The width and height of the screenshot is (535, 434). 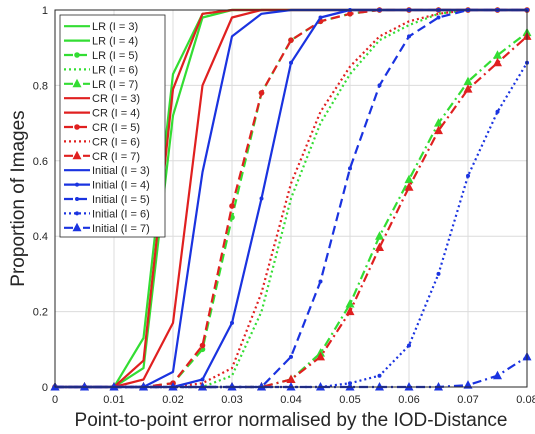 What do you see at coordinates (116, 128) in the screenshot?
I see `legend-label: CR (I = 5)` at bounding box center [116, 128].